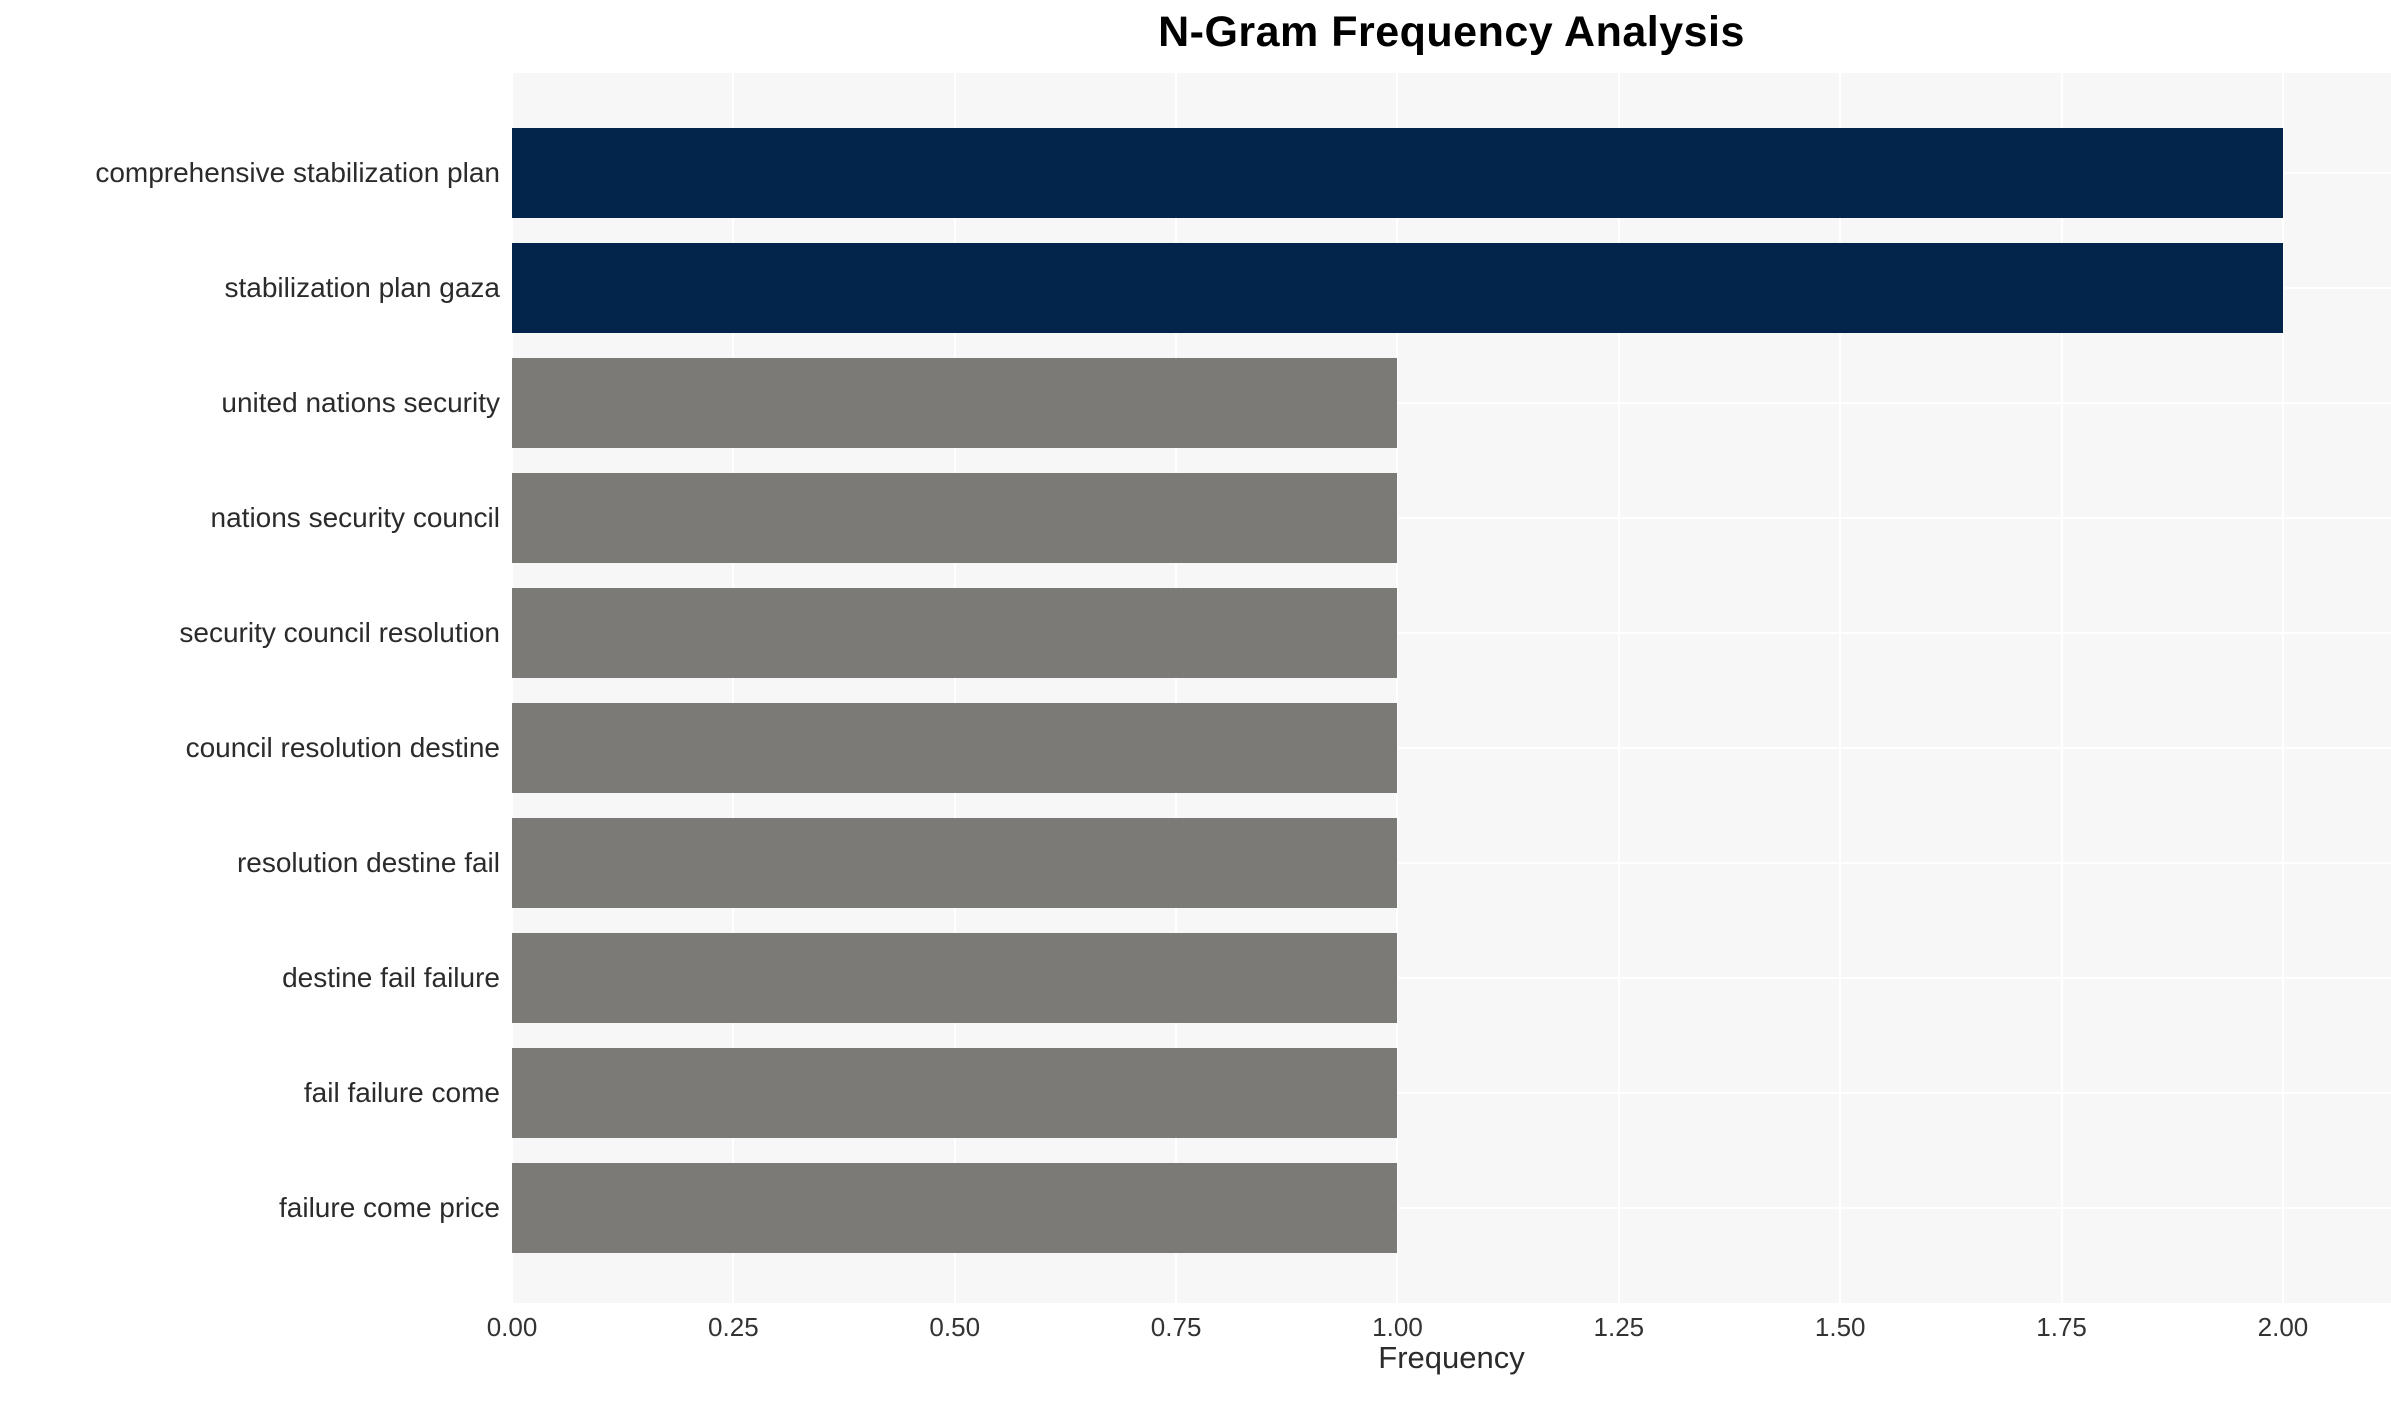 The width and height of the screenshot is (2391, 1402). What do you see at coordinates (355, 517) in the screenshot?
I see `y-axis-label: nations security council` at bounding box center [355, 517].